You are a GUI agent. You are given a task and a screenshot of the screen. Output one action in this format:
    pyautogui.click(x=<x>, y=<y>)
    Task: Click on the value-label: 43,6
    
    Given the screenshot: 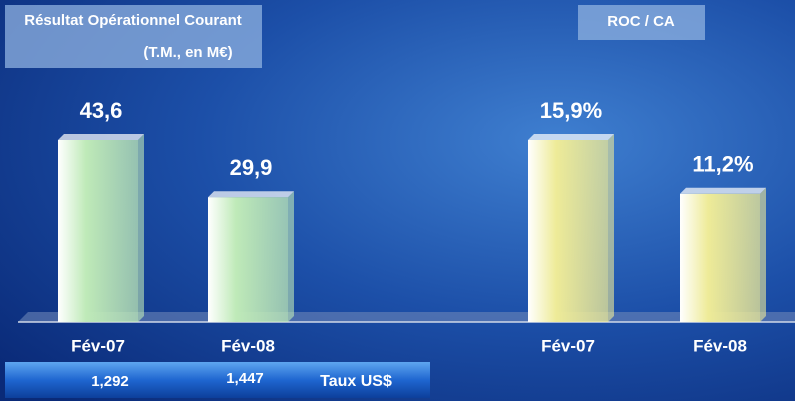 What is the action you would take?
    pyautogui.click(x=101, y=110)
    